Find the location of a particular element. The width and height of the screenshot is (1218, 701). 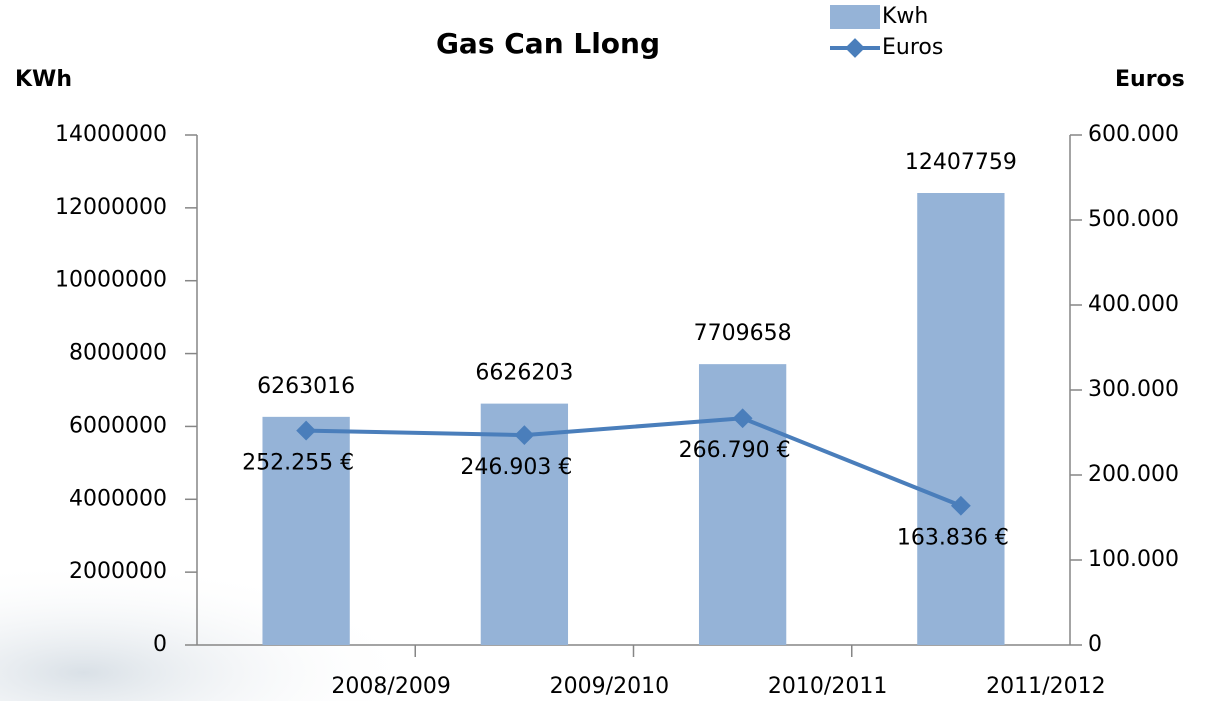

background-decoration is located at coordinates (210, 630).